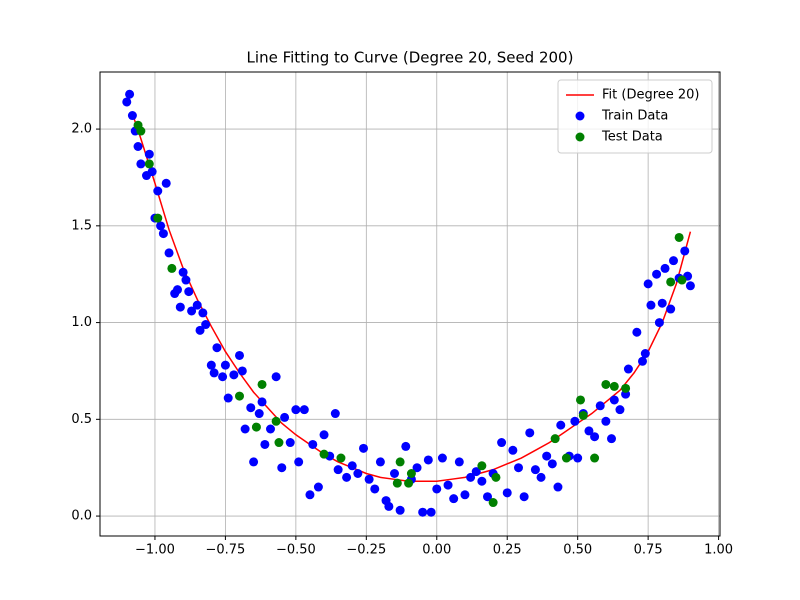 This screenshot has width=800, height=600. What do you see at coordinates (580, 116) in the screenshot?
I see `legend-swatch` at bounding box center [580, 116].